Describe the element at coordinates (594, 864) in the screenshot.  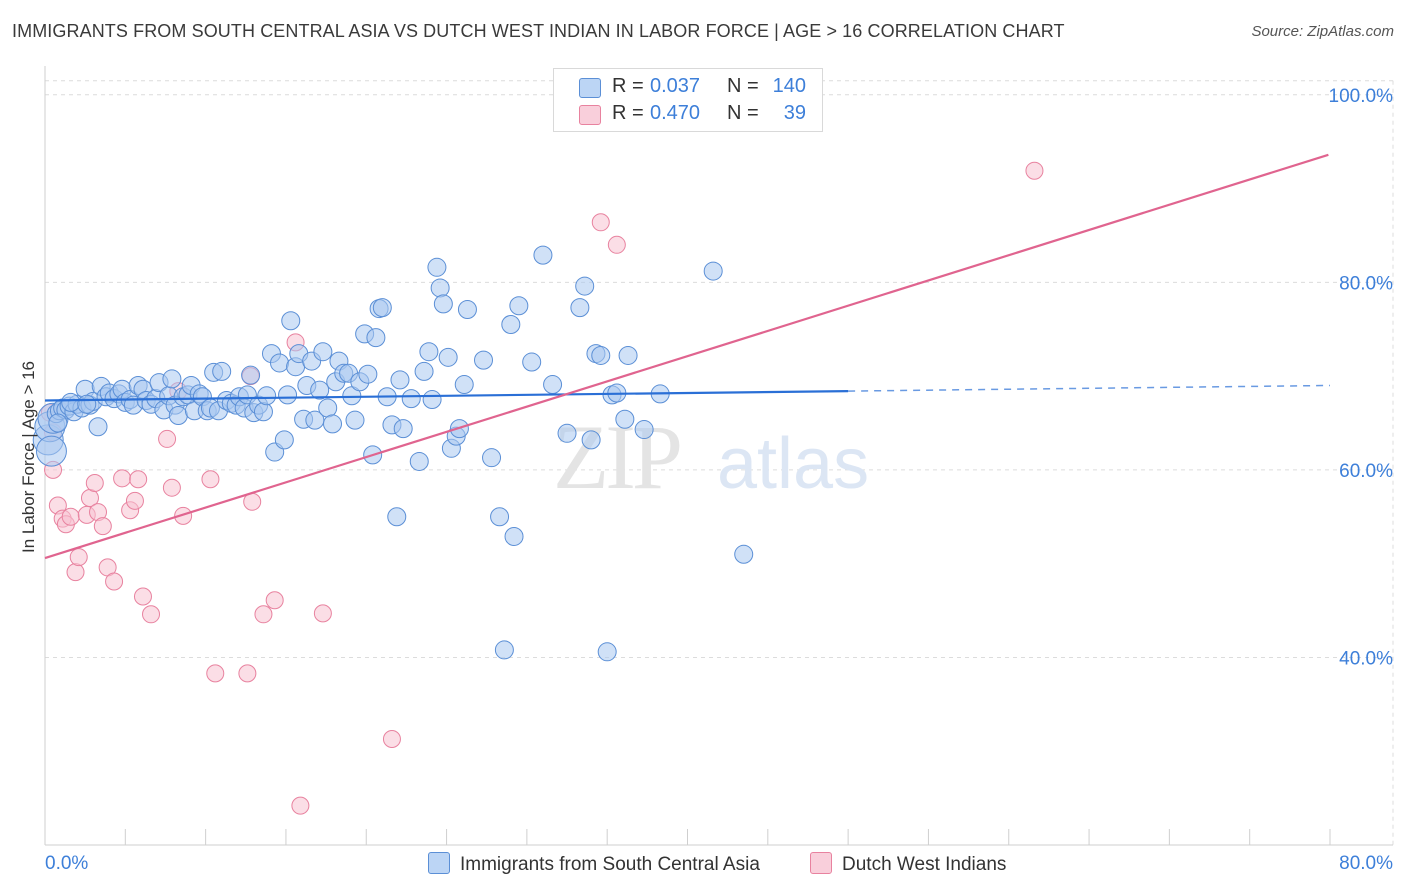
I see `bottom-legend-item-blue: Immigrants from South Central Asia` at that location.